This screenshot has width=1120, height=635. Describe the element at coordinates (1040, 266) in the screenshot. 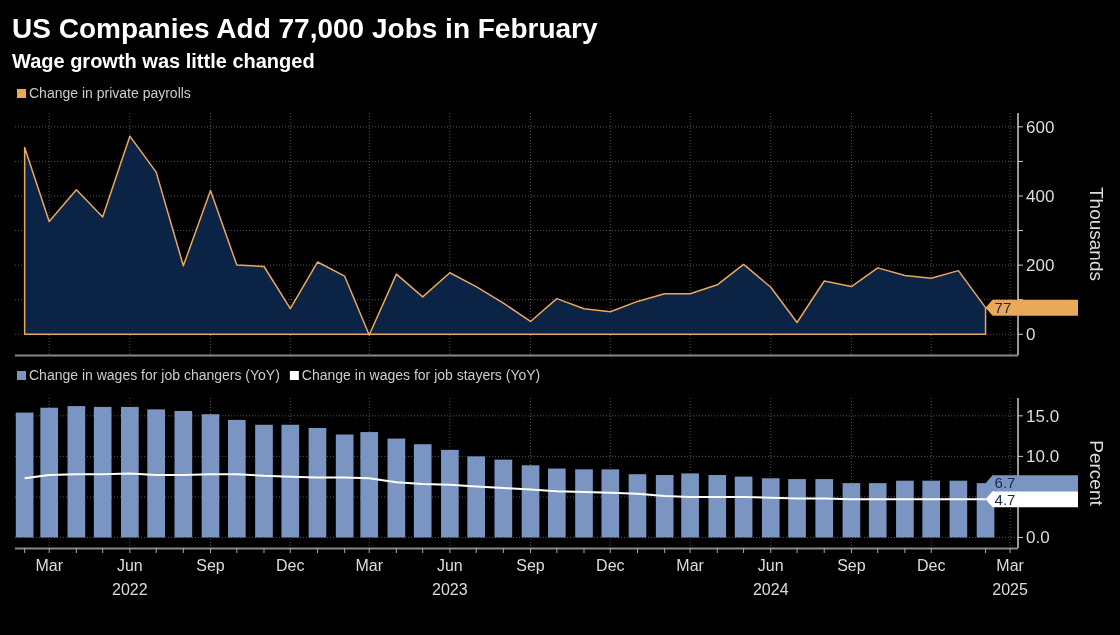

I see `y-tick-label: 200` at that location.